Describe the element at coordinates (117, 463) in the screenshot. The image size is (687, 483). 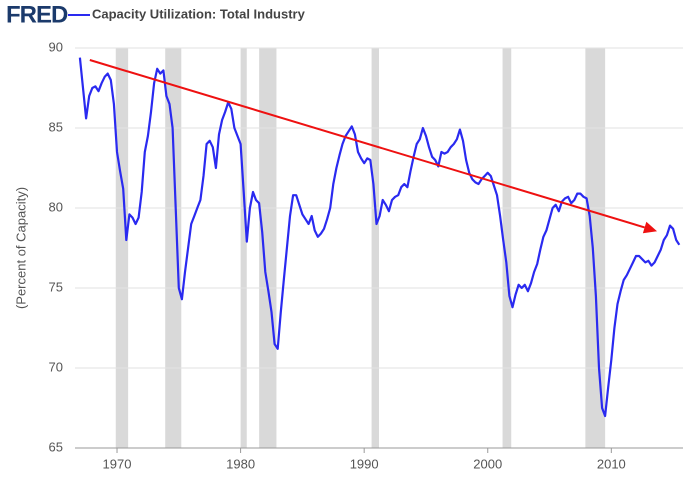
I see `x-tick-label: 1970` at that location.